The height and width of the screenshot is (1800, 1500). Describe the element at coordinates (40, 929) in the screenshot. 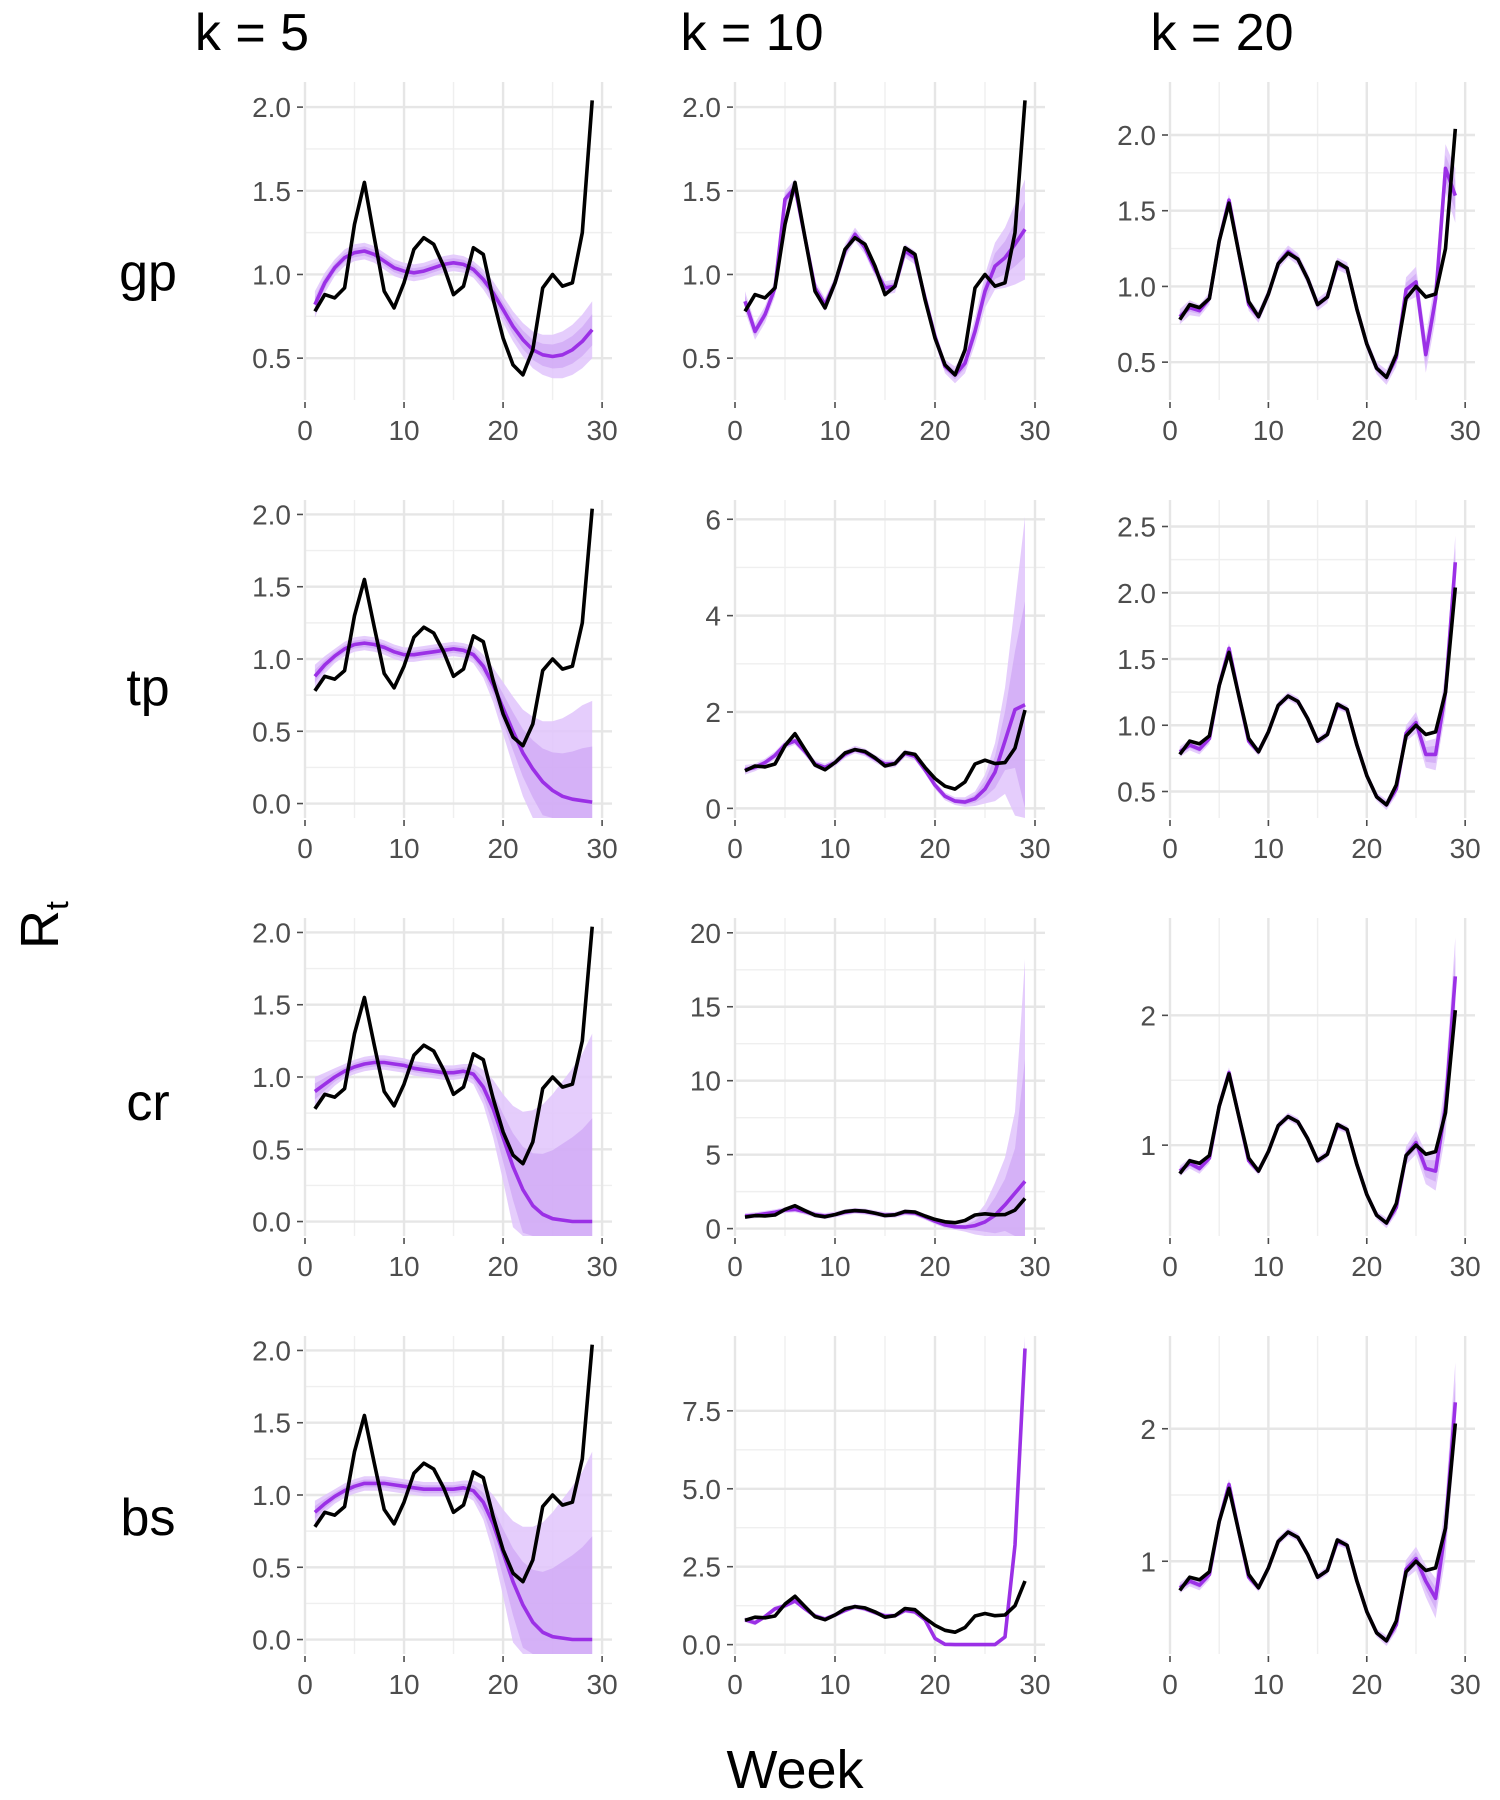

I see `y-axis-title: R` at that location.